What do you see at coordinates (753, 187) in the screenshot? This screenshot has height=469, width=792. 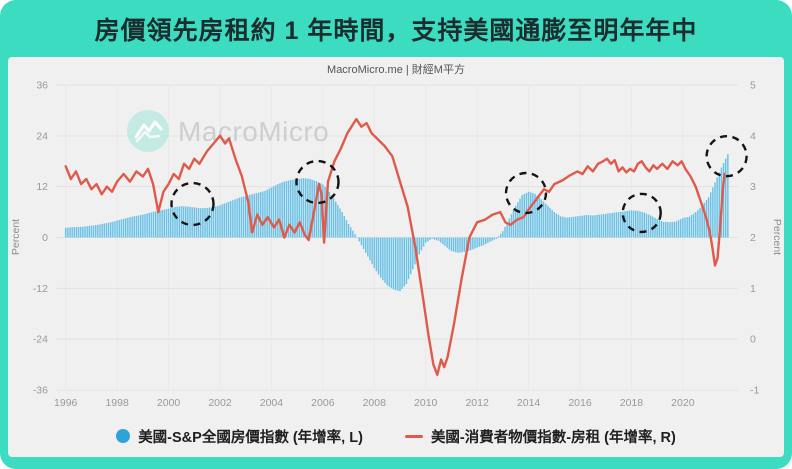 I see `svg-text: 3` at bounding box center [753, 187].